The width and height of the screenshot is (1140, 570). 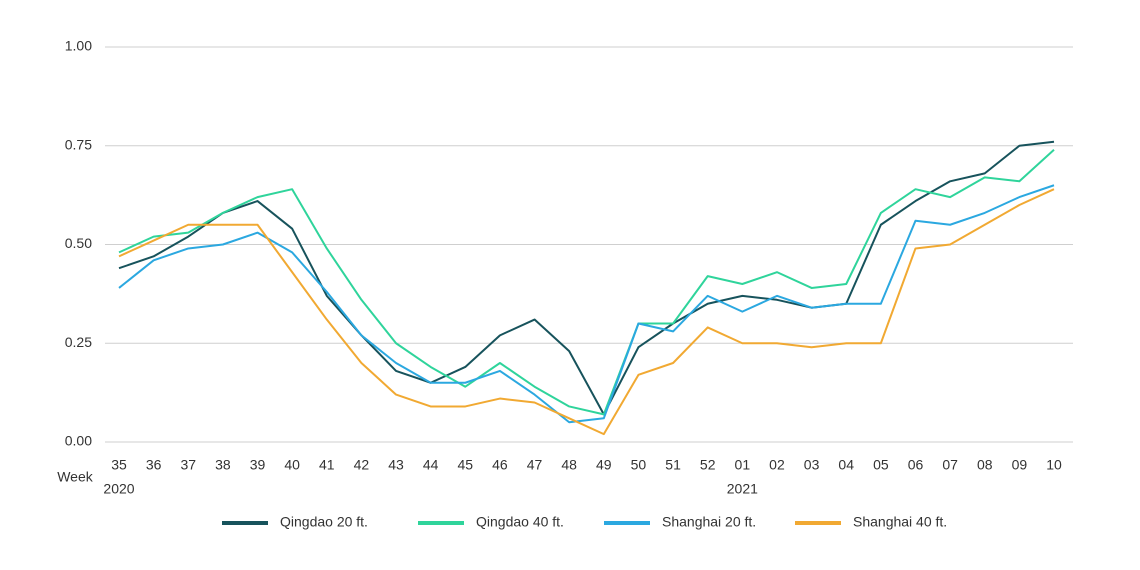 I want to click on x-tick-label: 38, so click(x=223, y=465).